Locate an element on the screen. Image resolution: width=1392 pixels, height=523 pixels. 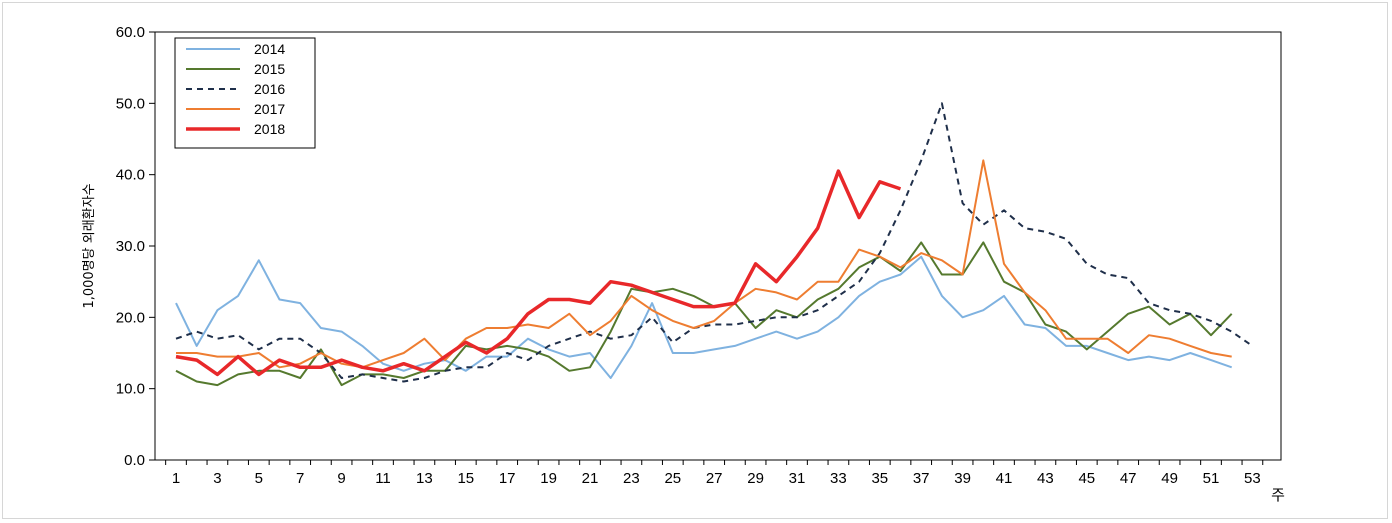
x-tick-label: 37 is located at coordinates (921, 478).